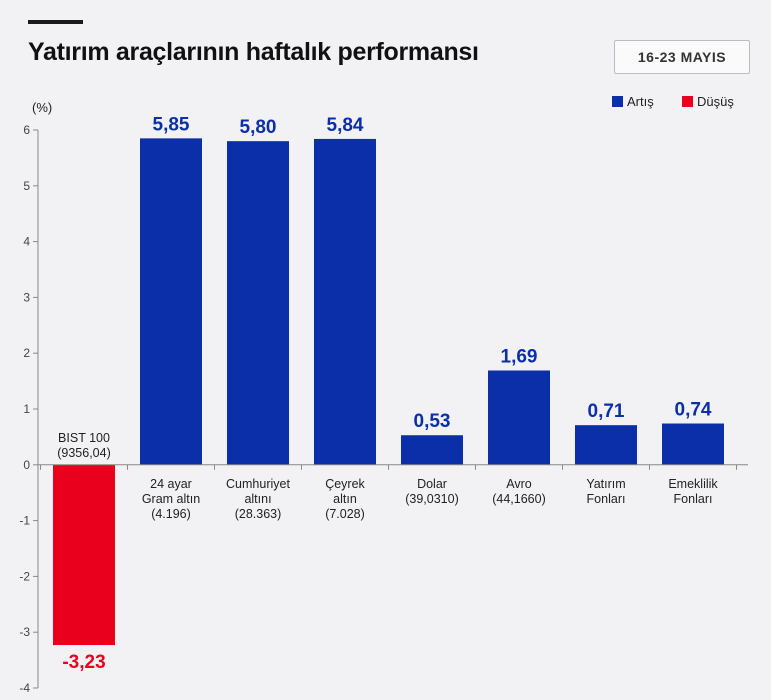 Image resolution: width=771 pixels, height=700 pixels. What do you see at coordinates (26, 297) in the screenshot?
I see `y-tick-label: 3` at bounding box center [26, 297].